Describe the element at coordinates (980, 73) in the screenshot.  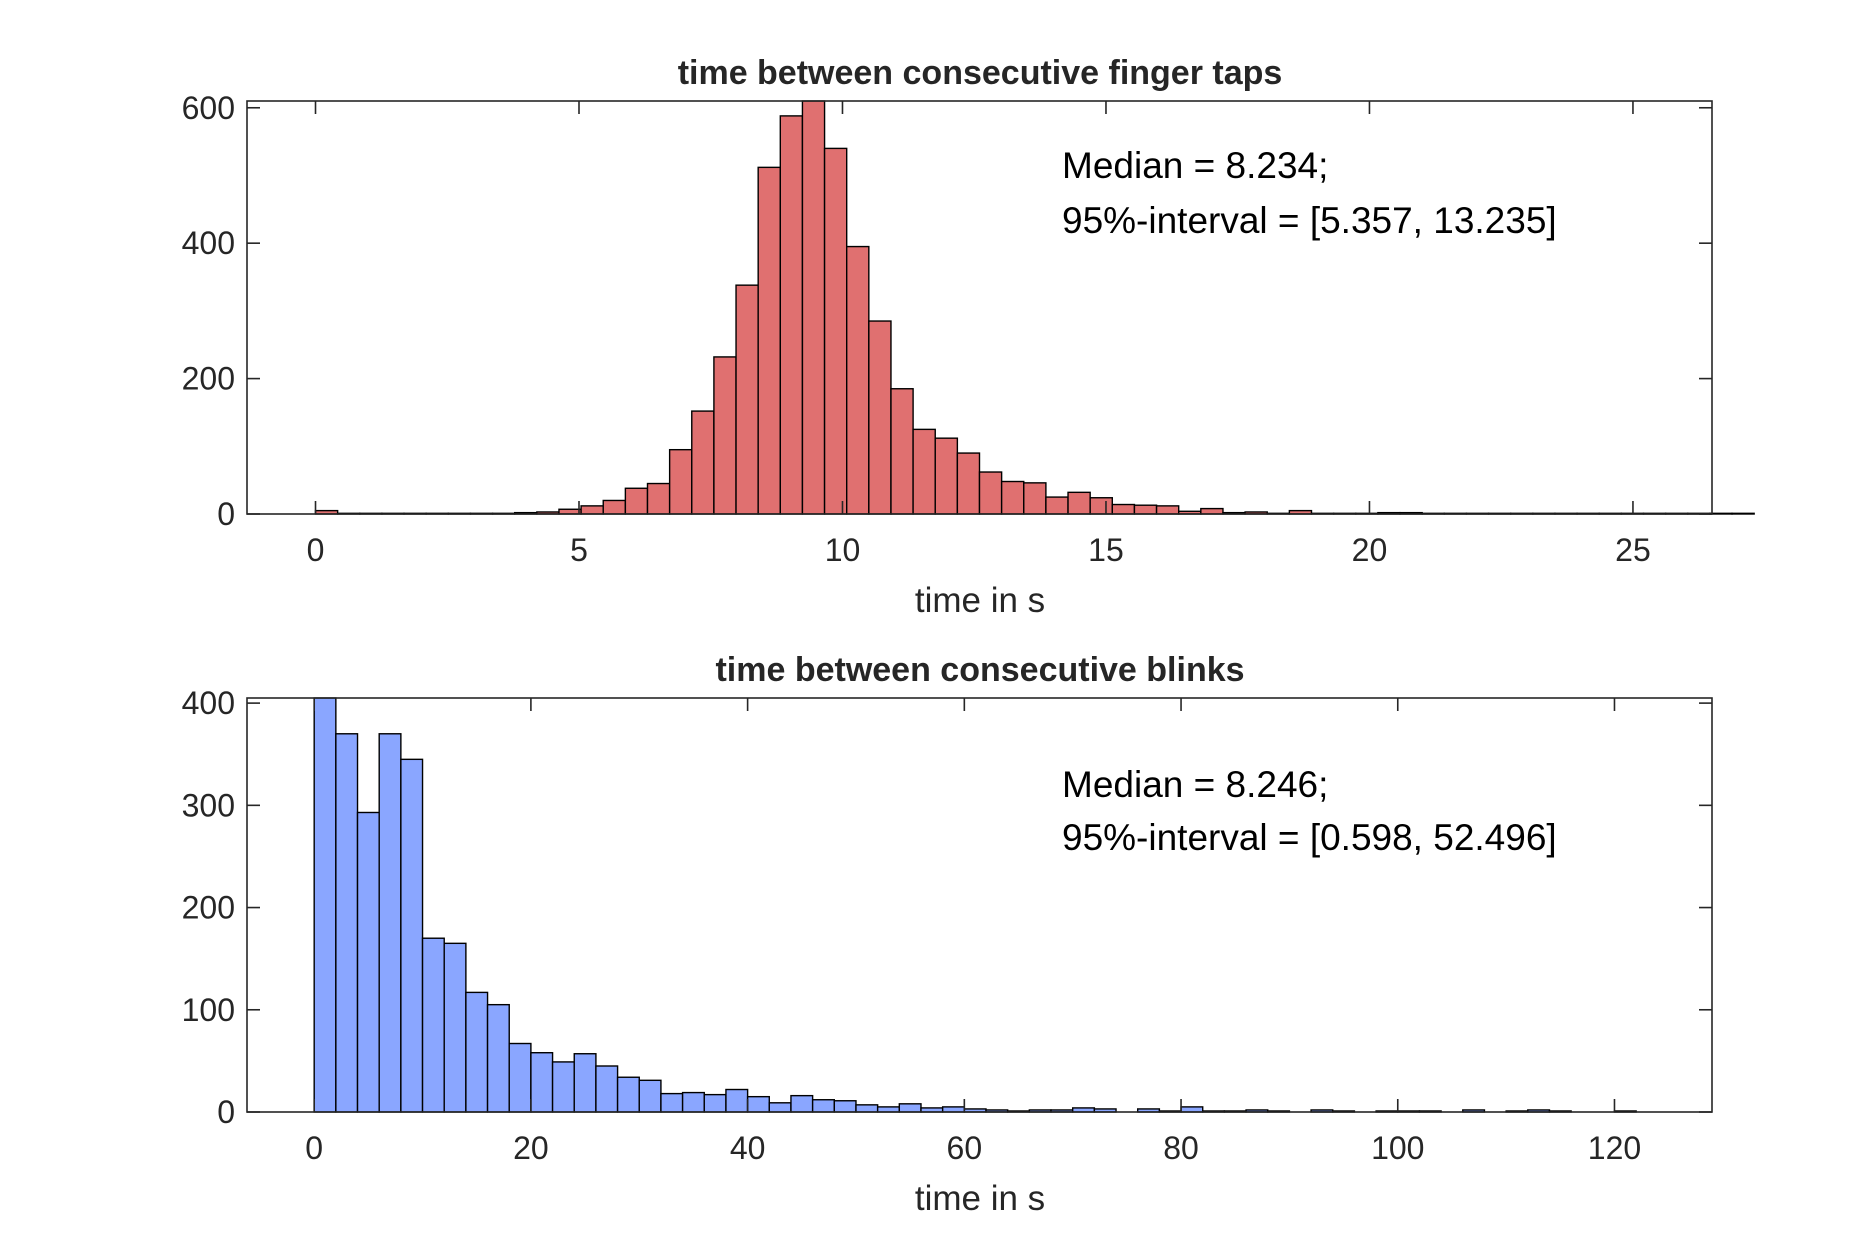
I see `chart-title: time between consecutive finger taps` at that location.